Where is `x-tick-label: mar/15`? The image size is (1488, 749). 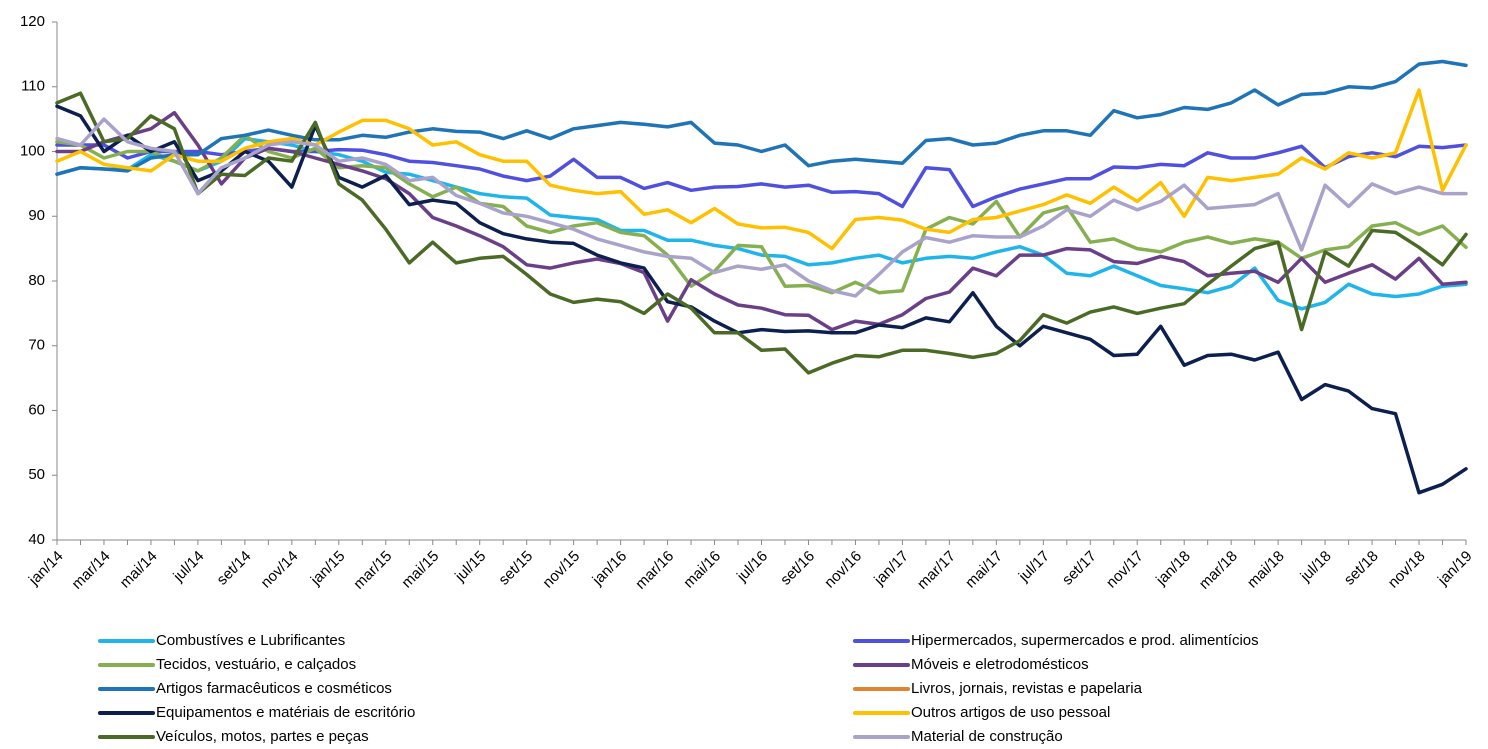
x-tick-label: mar/15 is located at coordinates (372, 570).